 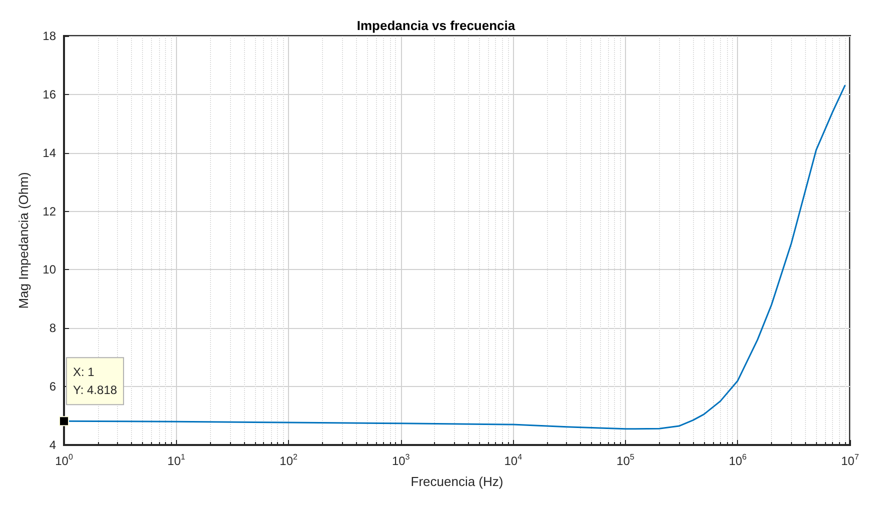 I want to click on y-tick-label: 10, so click(x=49, y=269).